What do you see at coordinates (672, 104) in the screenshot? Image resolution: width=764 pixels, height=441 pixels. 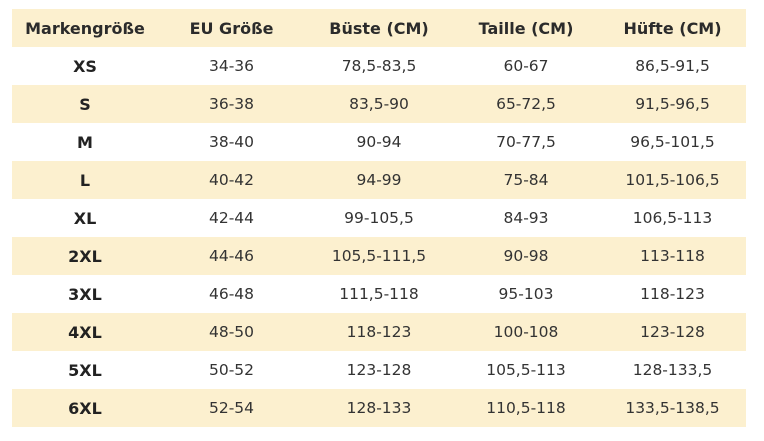 I see `hip-cell: 91,5-96,5` at bounding box center [672, 104].